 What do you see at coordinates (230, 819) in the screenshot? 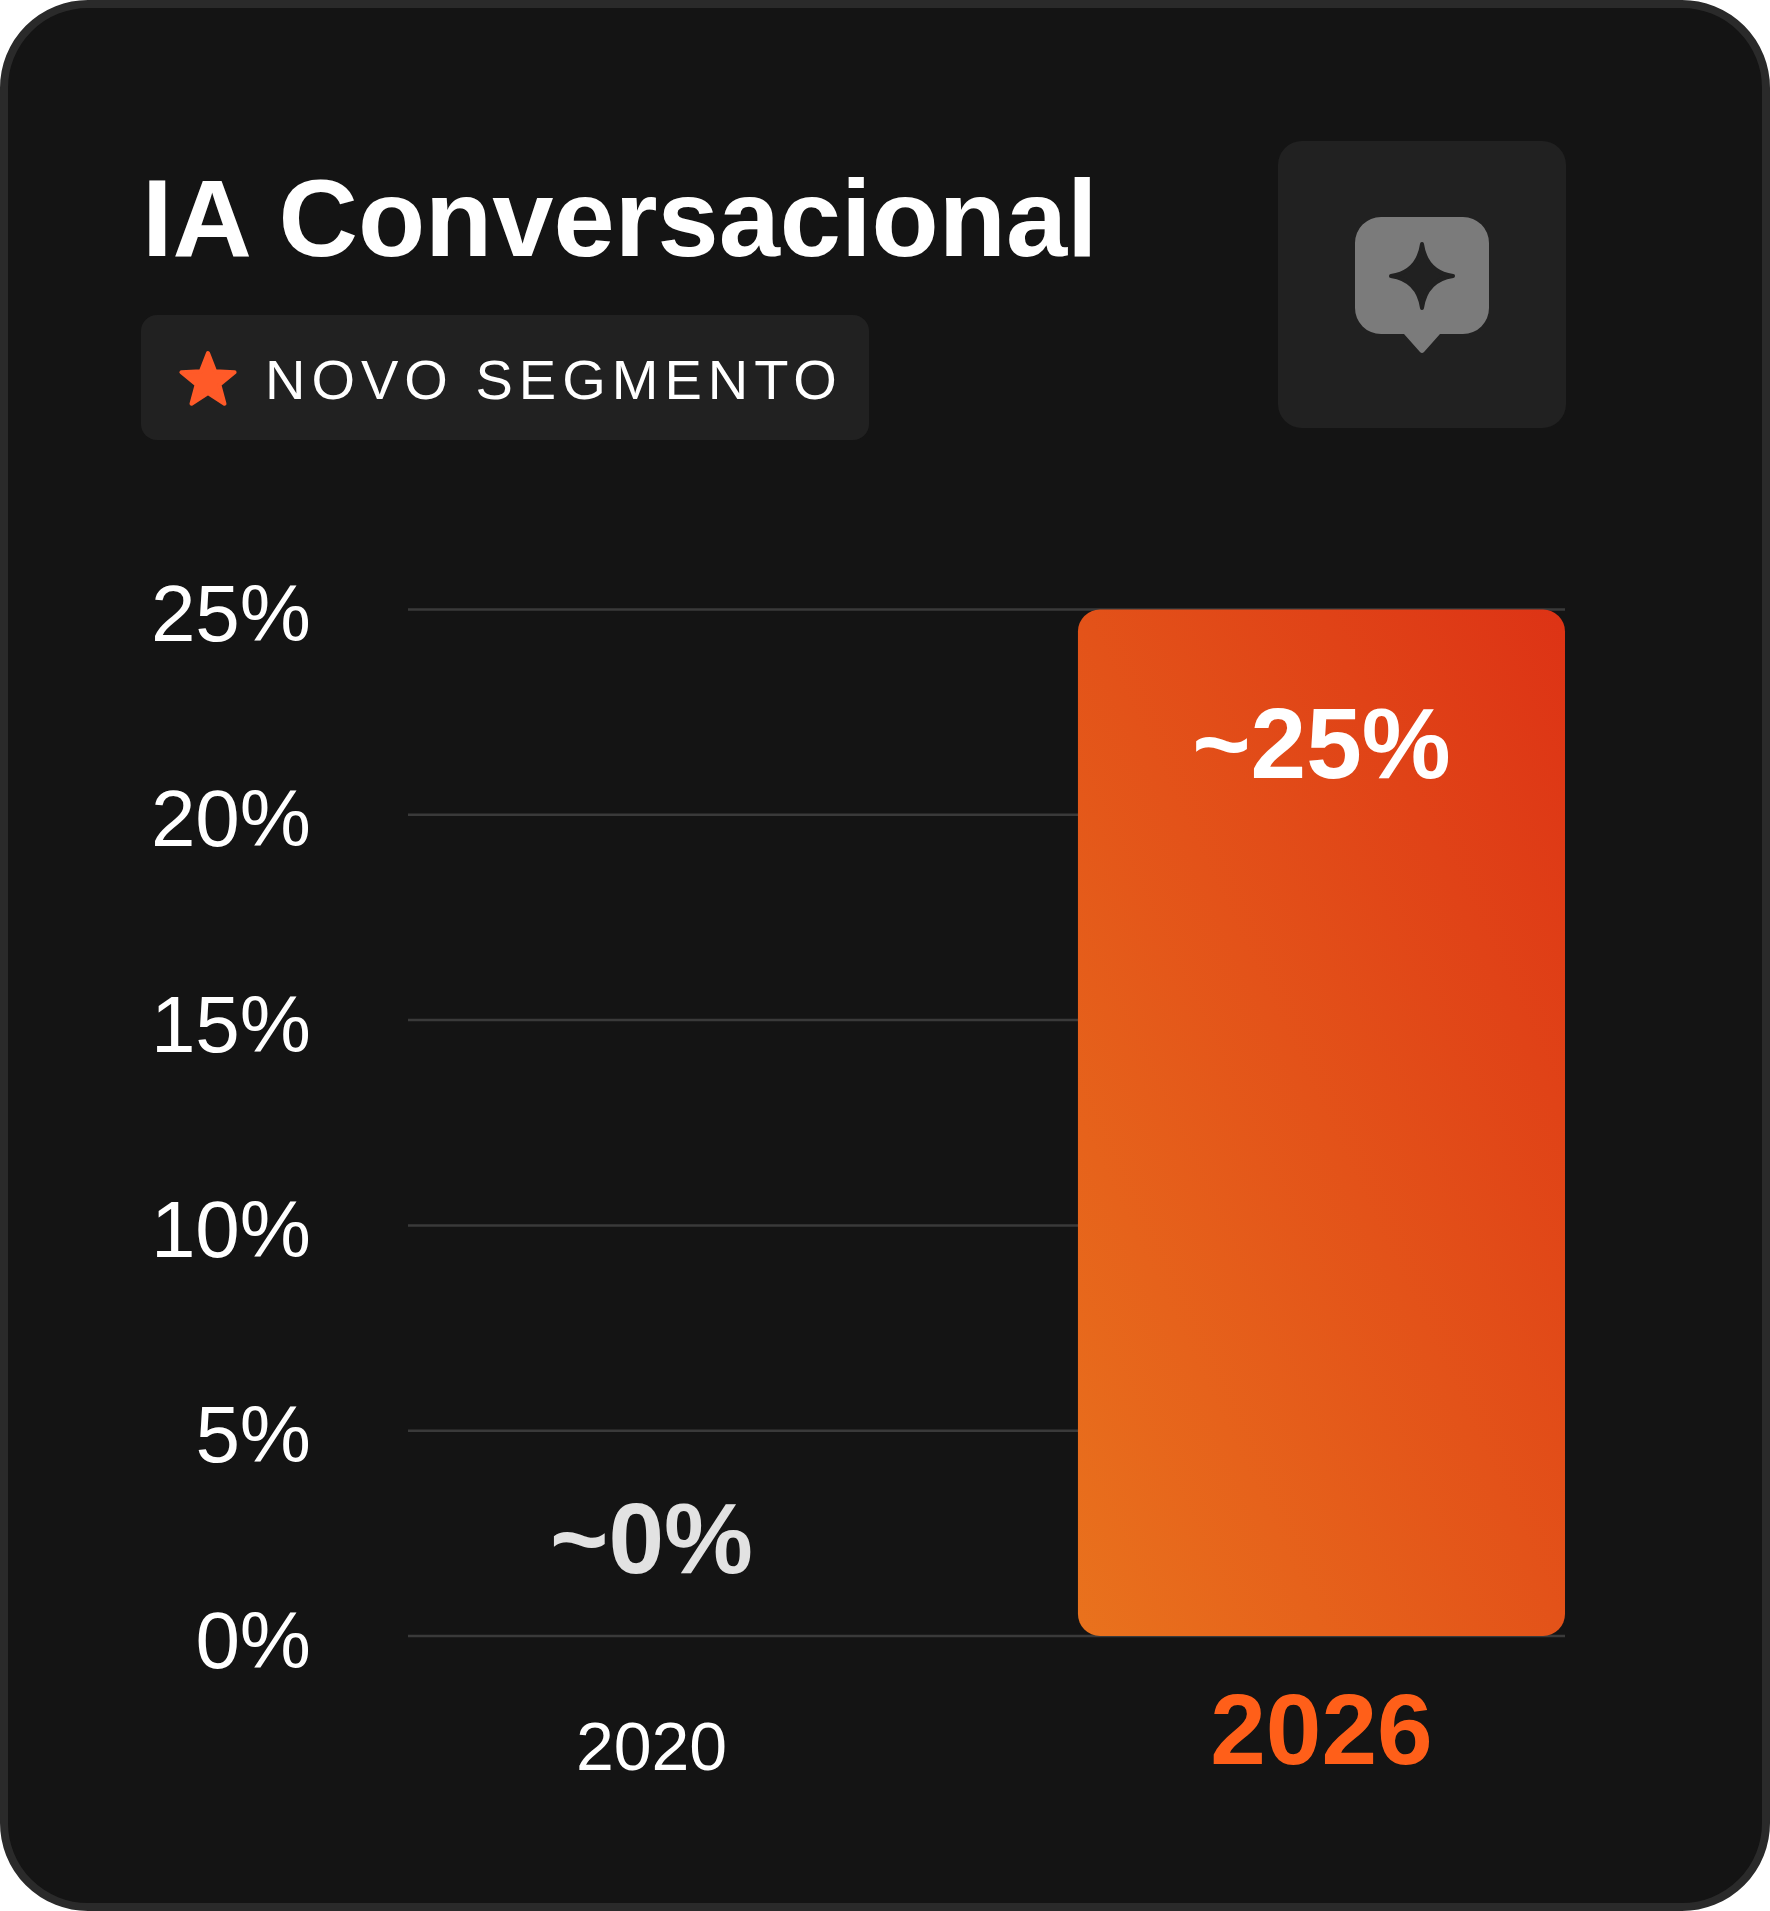
I see `y-tick-label: 20%` at bounding box center [230, 819].